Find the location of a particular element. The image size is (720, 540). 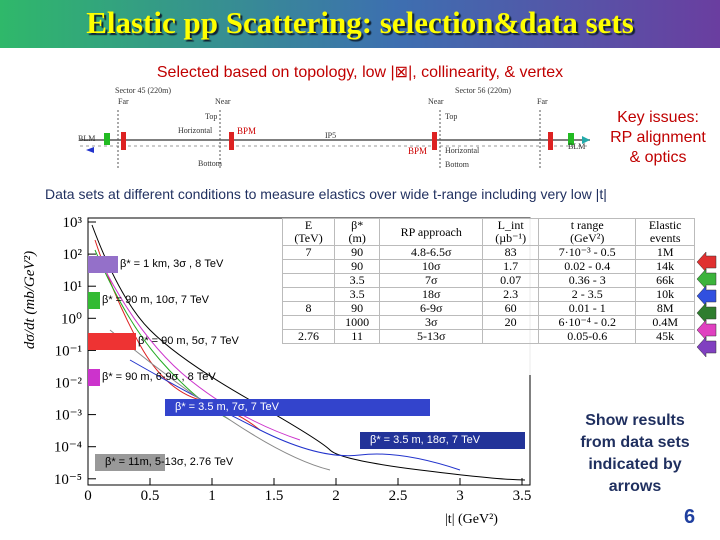

side-note-line: Show results is located at coordinates (635, 420).